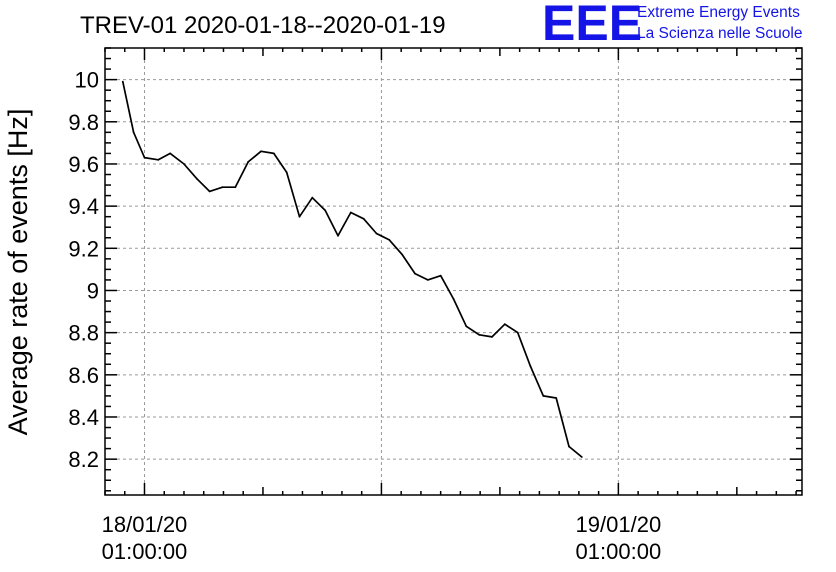  I want to click on ytick-label-4: 9, so click(93, 290).